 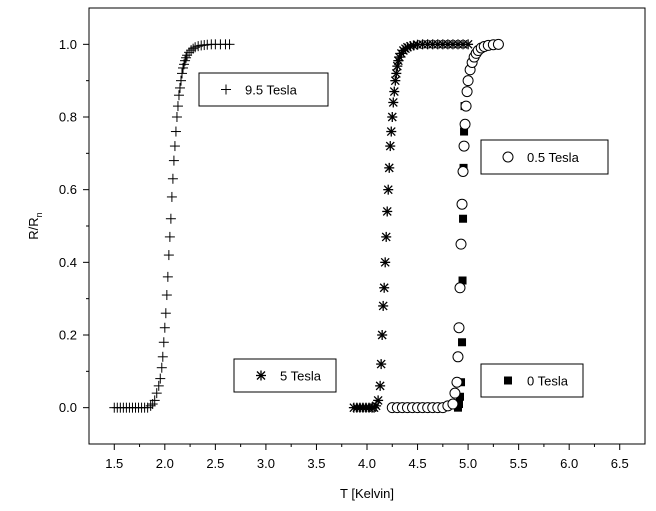 What do you see at coordinates (39, 214) in the screenshot?
I see `y-axis-label-sub: n` at bounding box center [39, 214].